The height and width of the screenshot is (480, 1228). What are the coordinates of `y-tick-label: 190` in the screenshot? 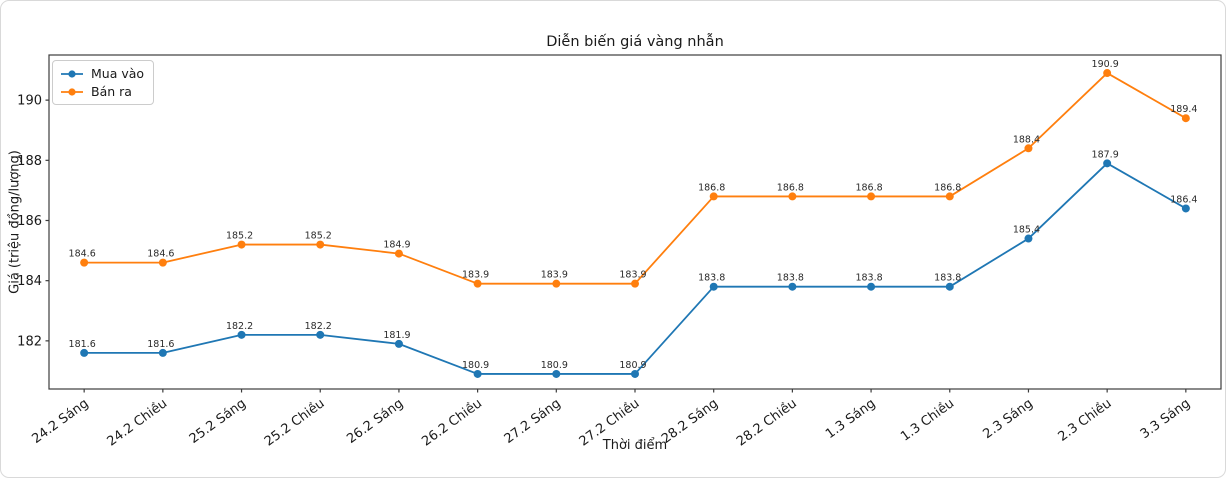 It's located at (29, 101).